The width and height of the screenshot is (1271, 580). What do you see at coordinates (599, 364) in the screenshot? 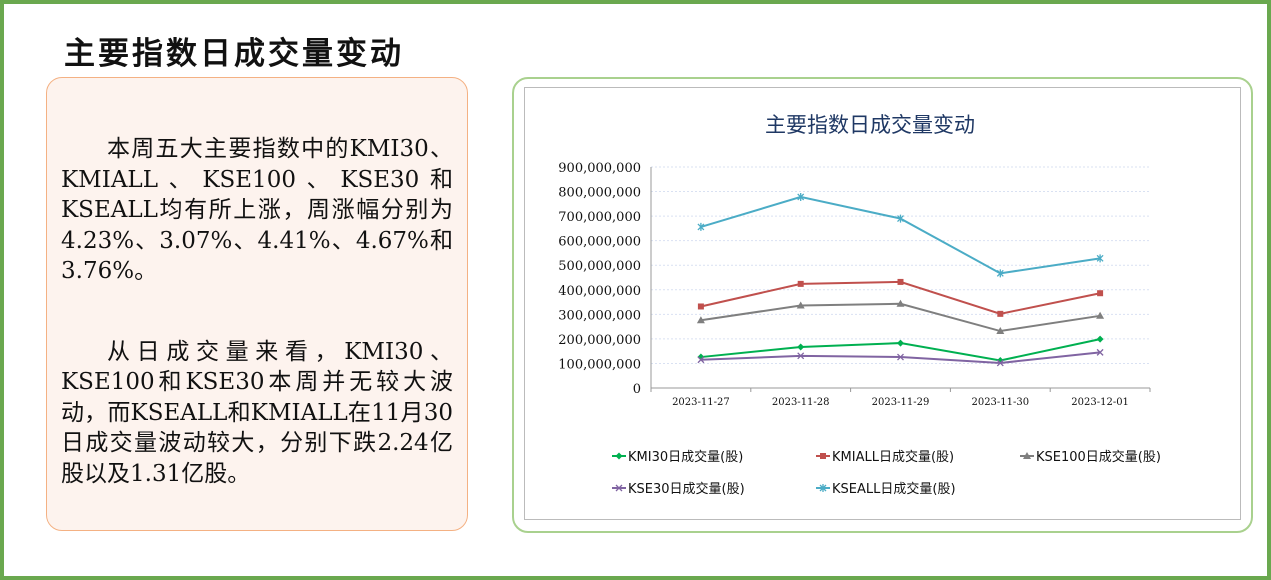
I see `y-tick-label: 100,000,000` at bounding box center [599, 364].